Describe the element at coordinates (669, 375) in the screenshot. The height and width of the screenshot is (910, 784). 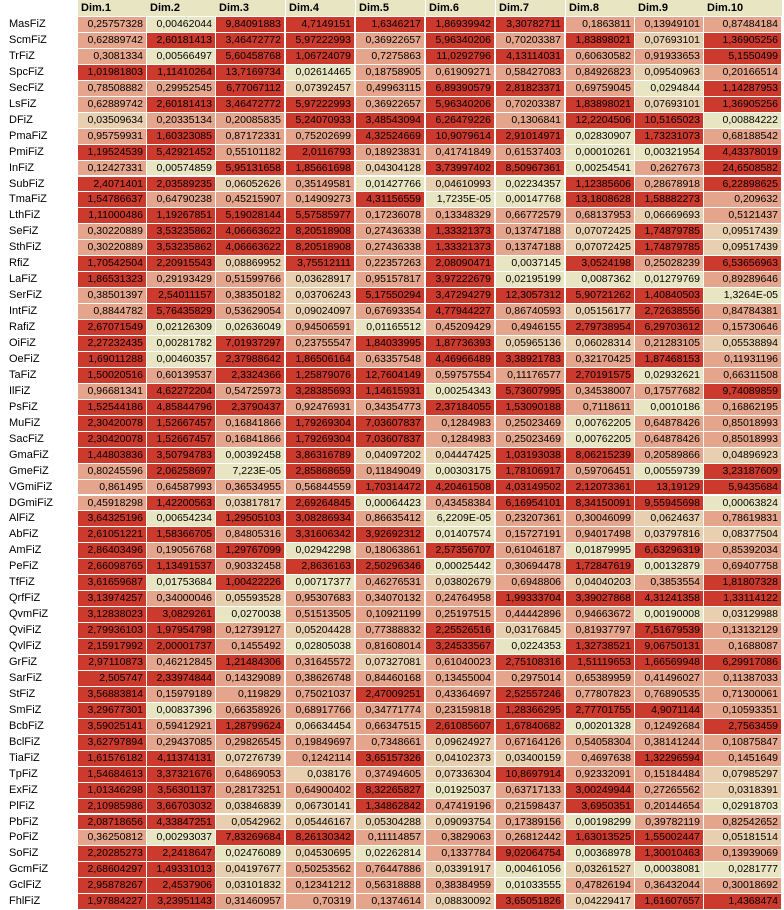
I see `heatmap-cell: 0,02932621` at that location.